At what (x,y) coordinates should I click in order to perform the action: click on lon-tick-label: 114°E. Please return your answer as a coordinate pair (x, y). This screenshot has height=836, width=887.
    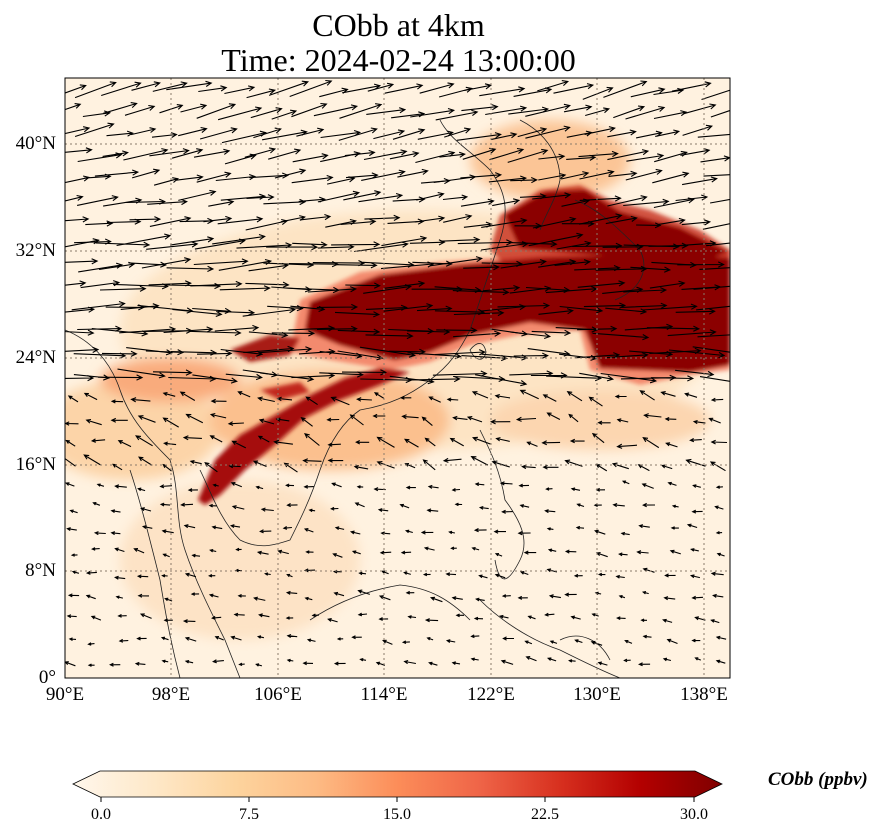
    Looking at the image, I should click on (384, 694).